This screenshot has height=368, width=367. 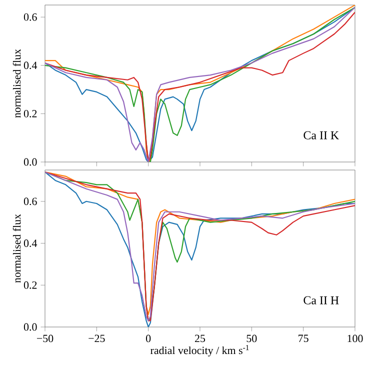 I want to click on x-tick-label: 0, so click(x=148, y=338).